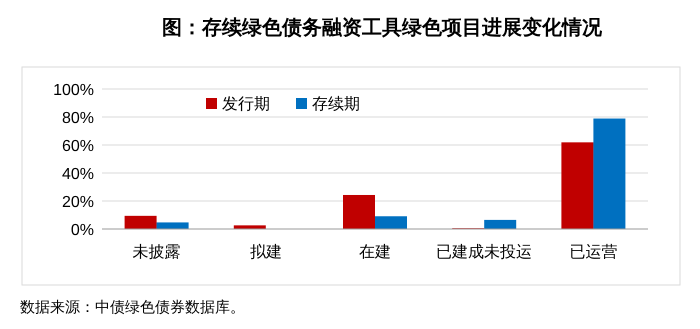 The width and height of the screenshot is (700, 329). What do you see at coordinates (82, 230) in the screenshot?
I see `y-tick-label: 0%` at bounding box center [82, 230].